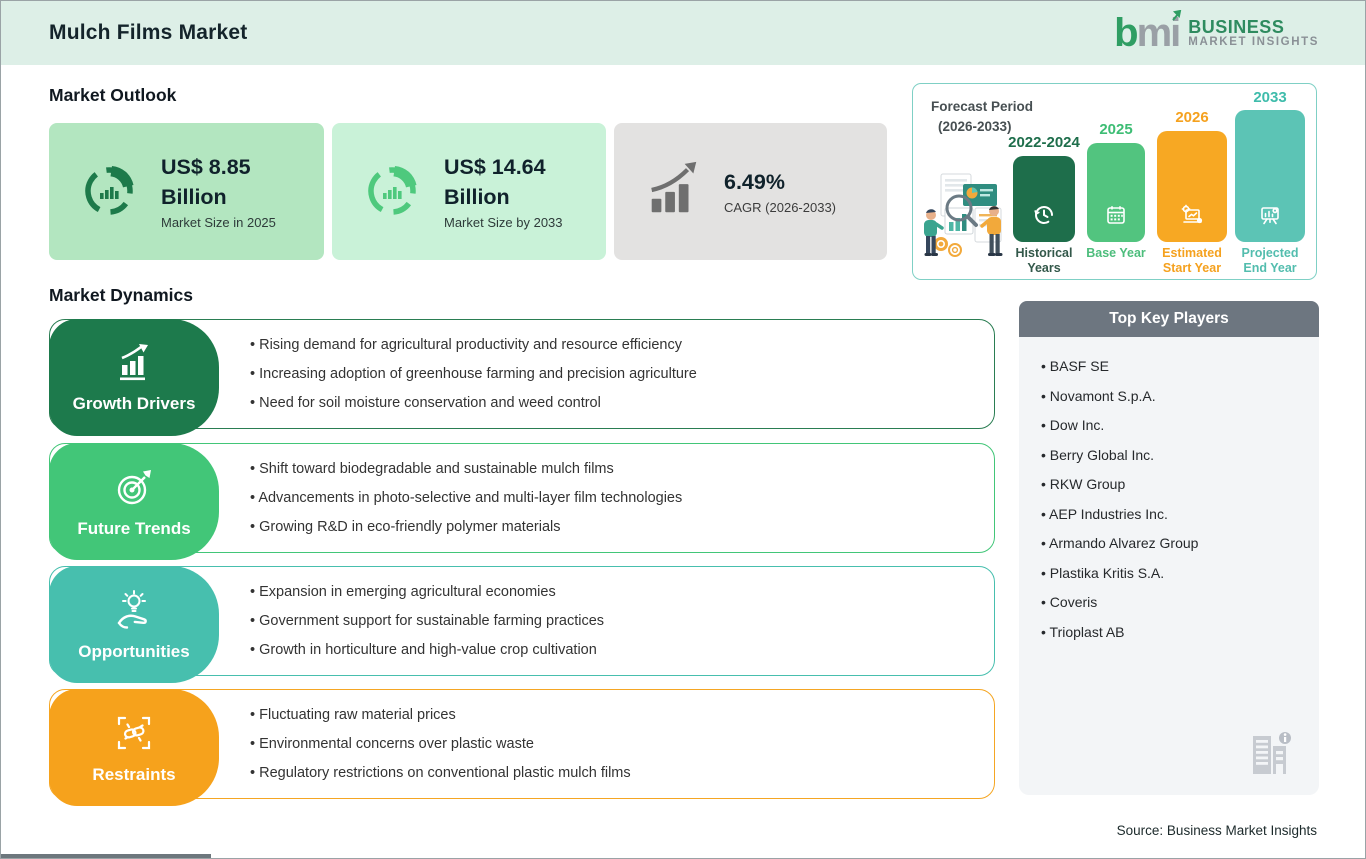  I want to click on market-dynamics-heading: Market Dynamics, so click(121, 295).